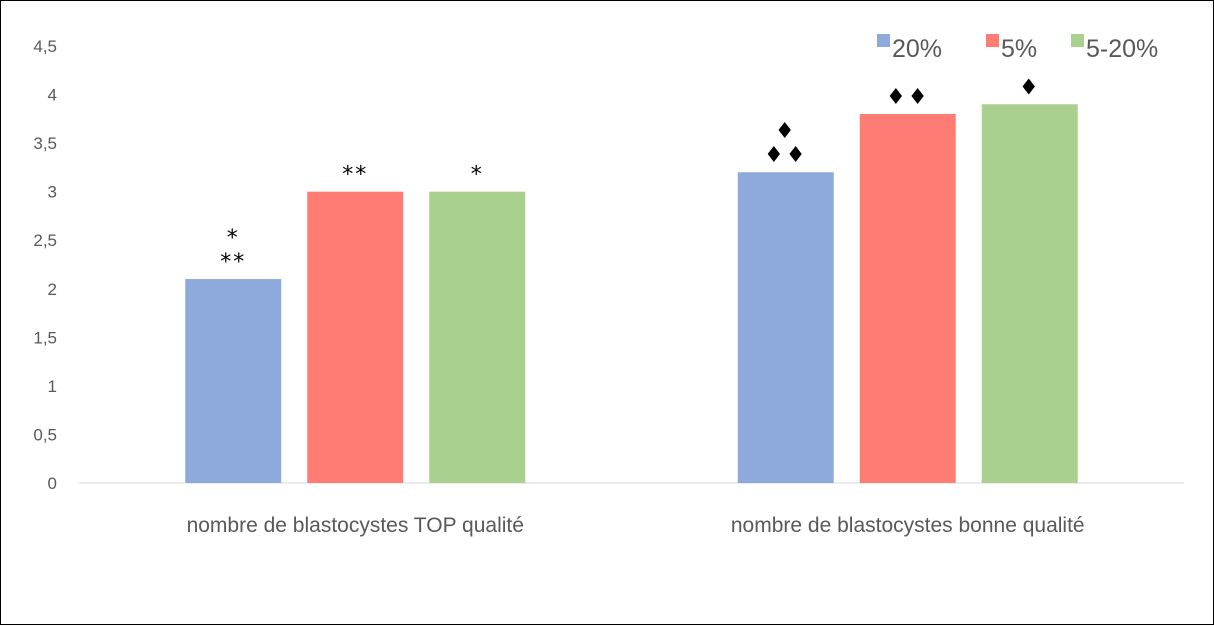 Image resolution: width=1214 pixels, height=626 pixels. Describe the element at coordinates (908, 525) in the screenshot. I see `category-label: nombre de blastocystes bonne qualité` at that location.